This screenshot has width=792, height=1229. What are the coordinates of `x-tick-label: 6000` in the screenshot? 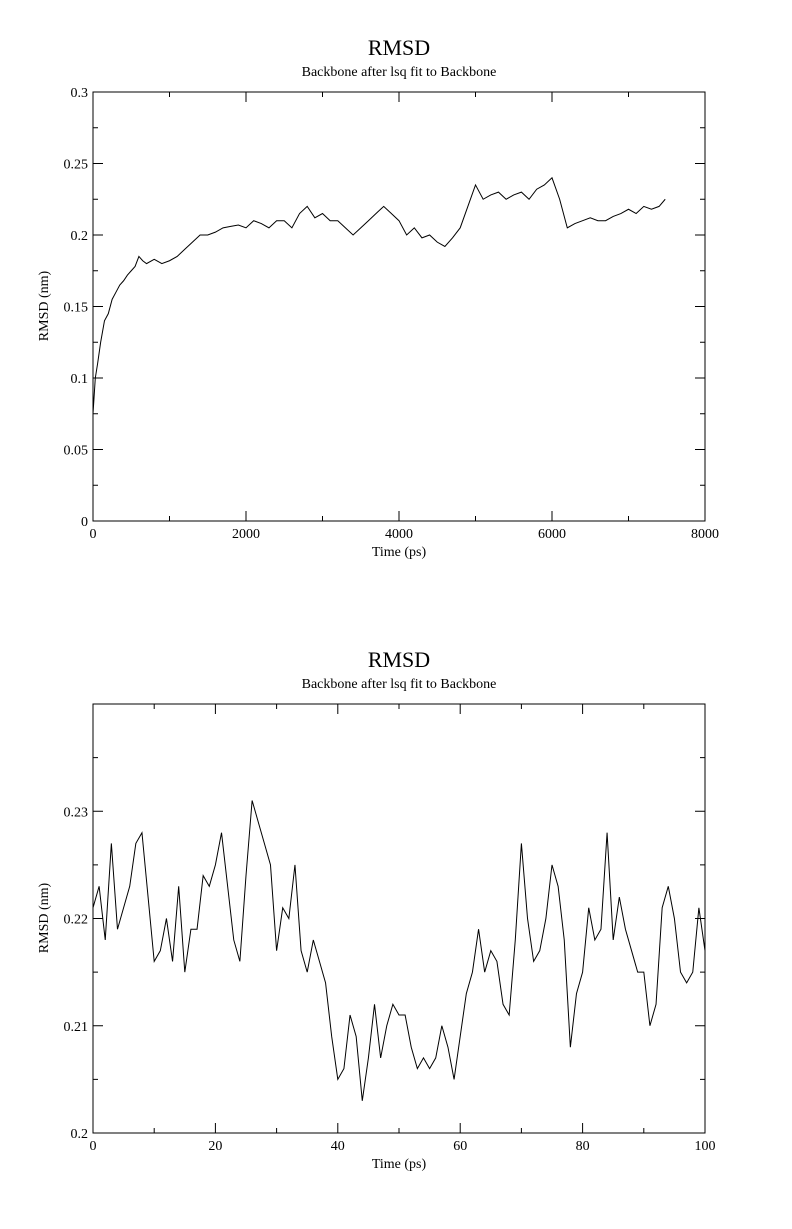 It's located at (552, 534).